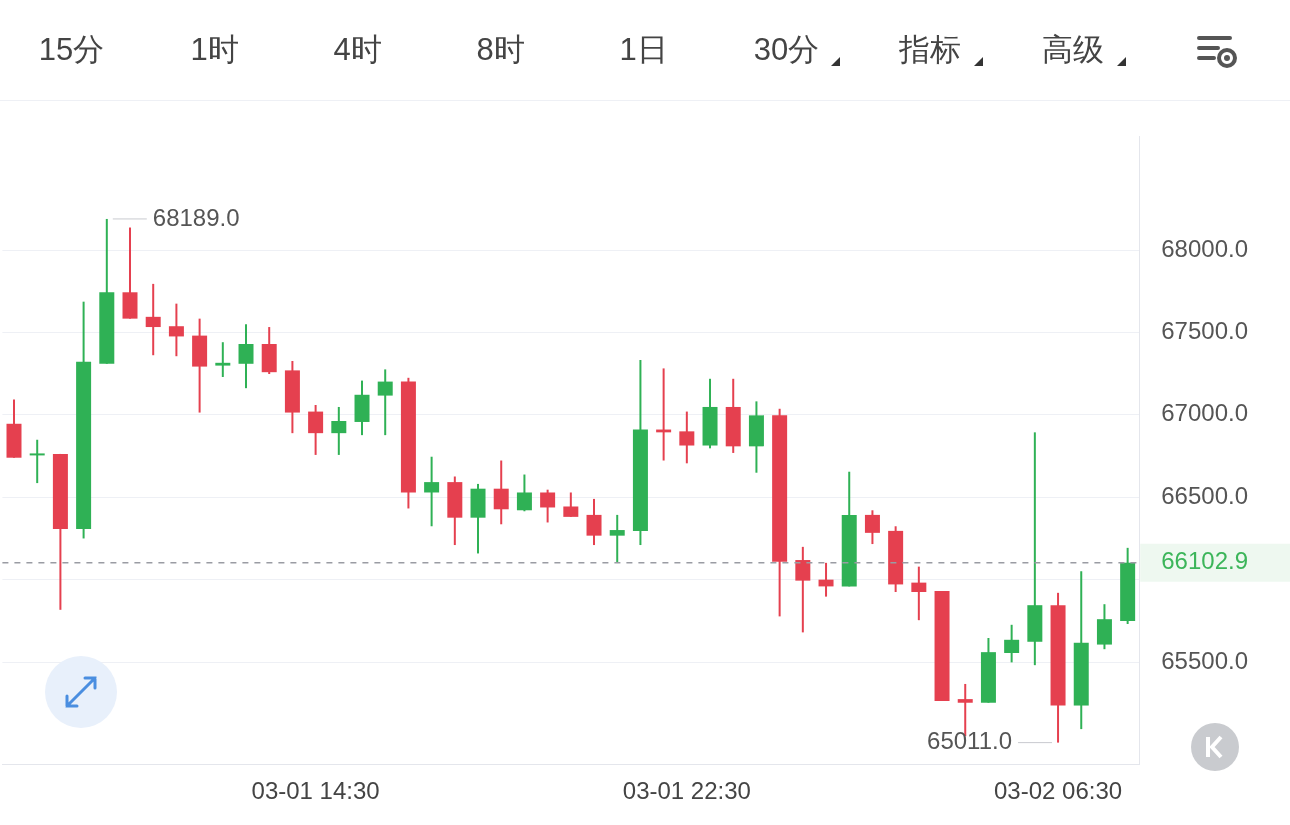  I want to click on text: 4时, so click(357, 50).